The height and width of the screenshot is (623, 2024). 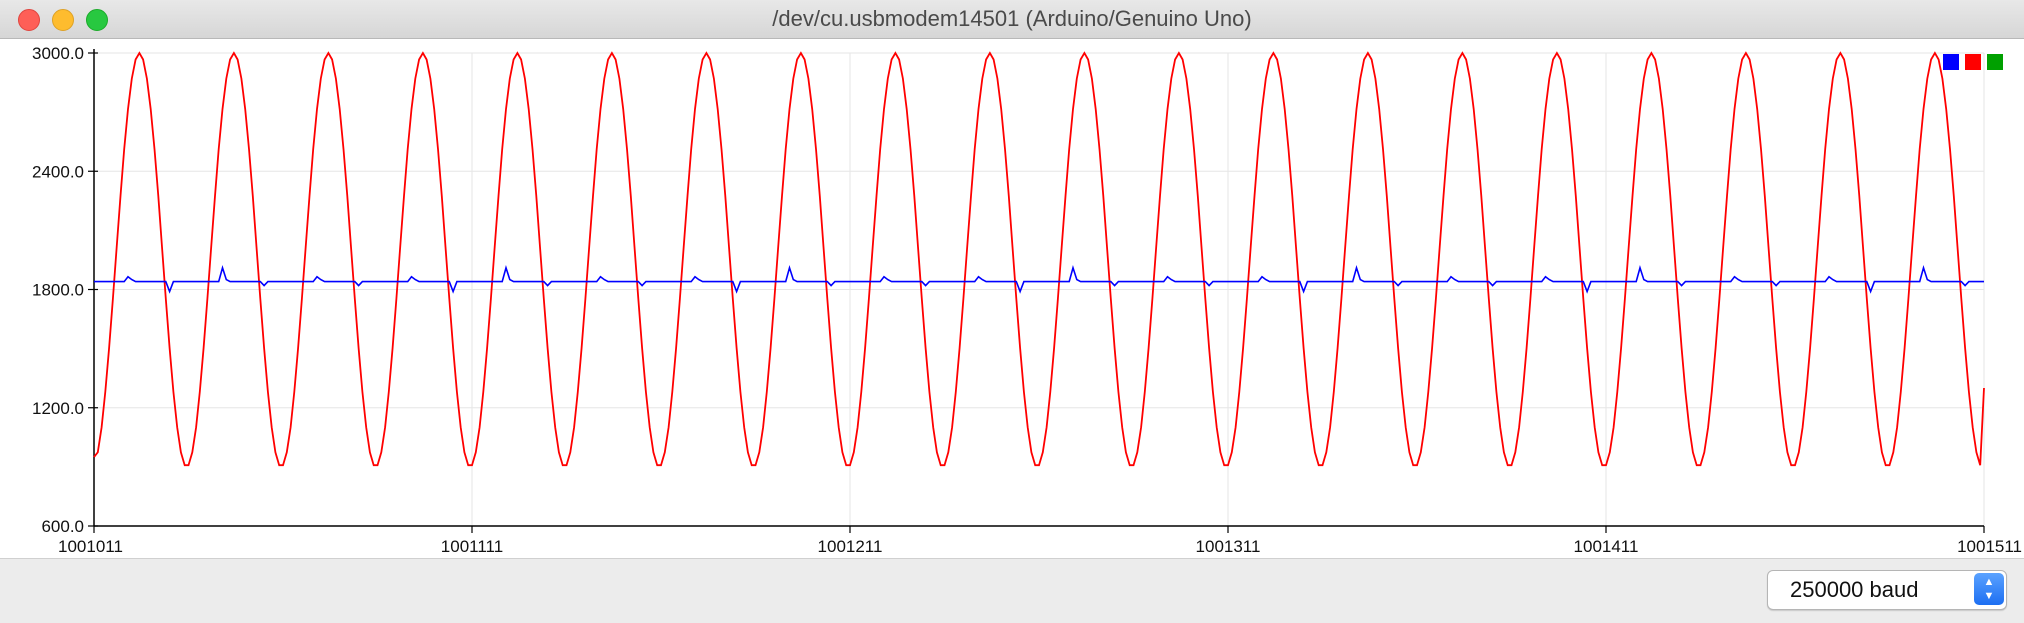 I want to click on series-blue-line, so click(x=1039, y=279).